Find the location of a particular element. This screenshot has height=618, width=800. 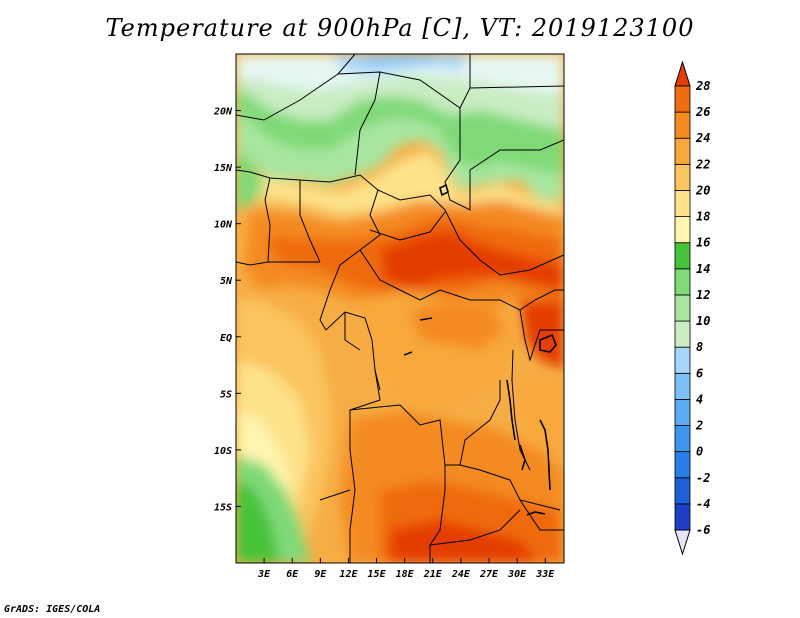

lat-tick-label: 5N is located at coordinates (226, 281).